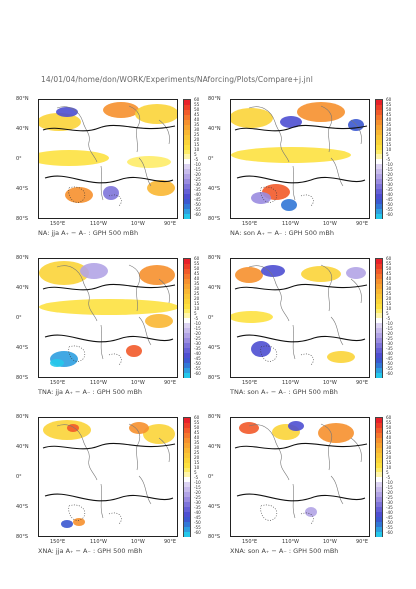  I want to click on colorbar-tick-label: 60, so click(197, 417).